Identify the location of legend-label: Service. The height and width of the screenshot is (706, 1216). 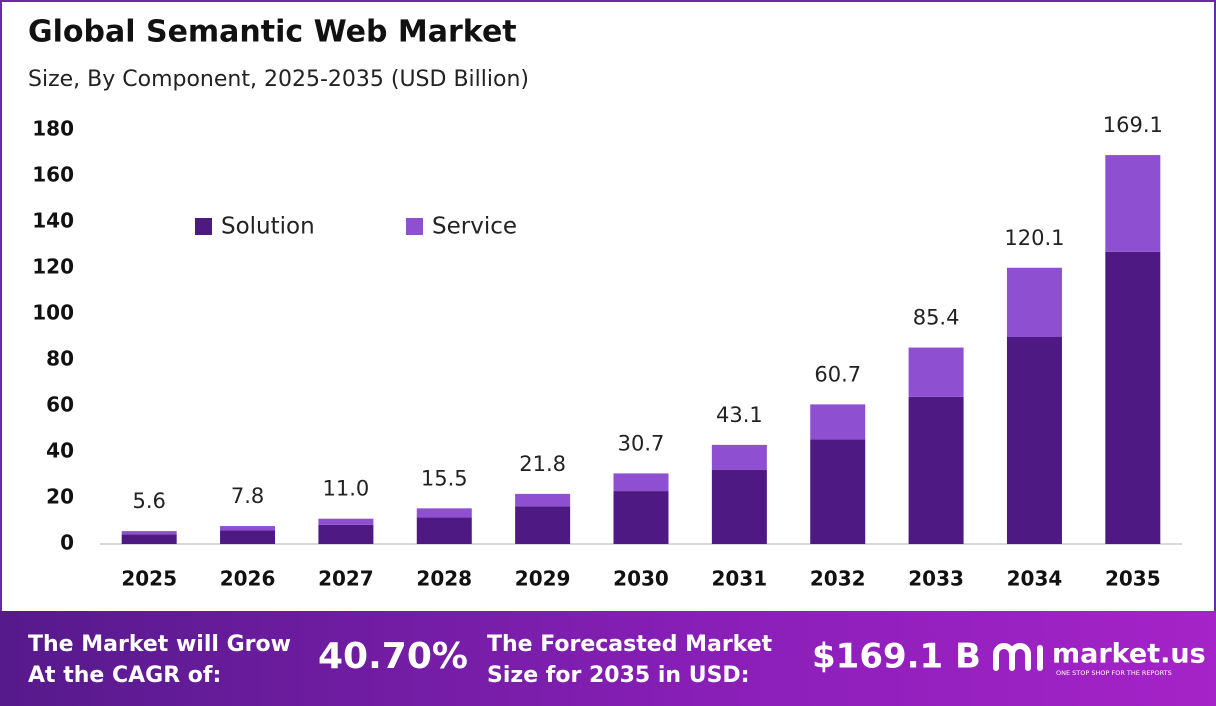
(474, 227).